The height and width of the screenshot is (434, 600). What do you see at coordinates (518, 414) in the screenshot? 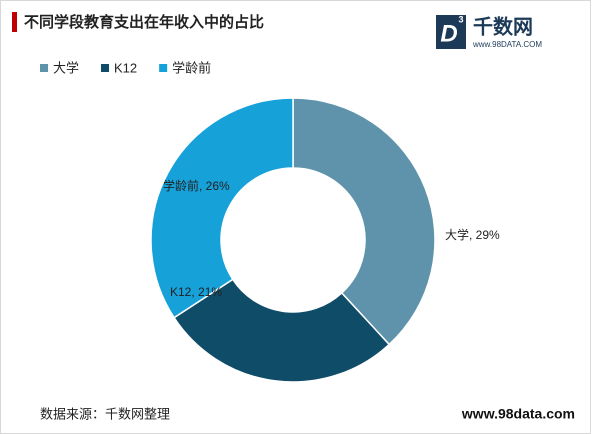
I see `site: www.98data.com` at bounding box center [518, 414].